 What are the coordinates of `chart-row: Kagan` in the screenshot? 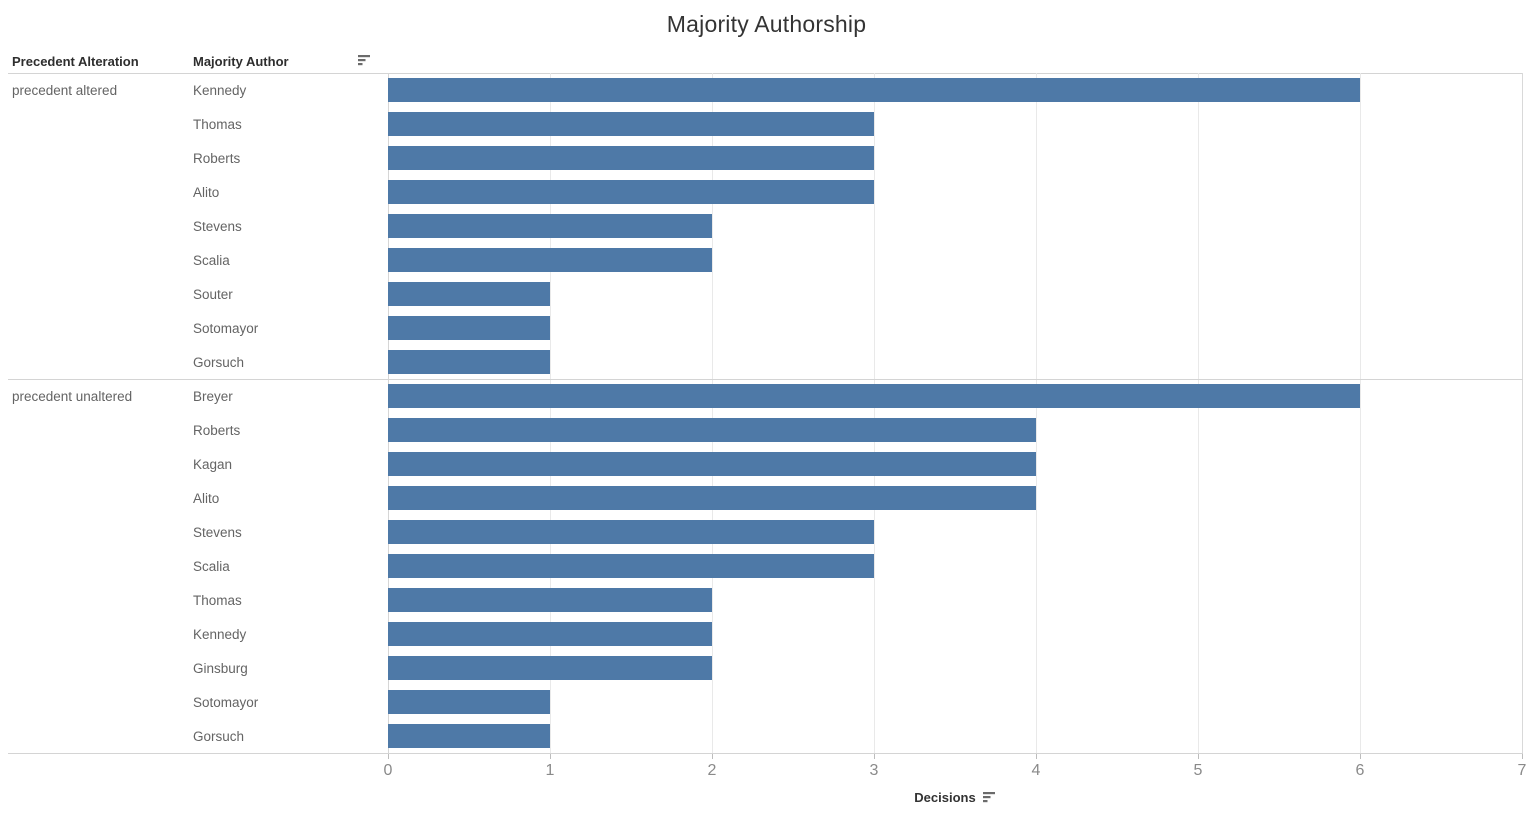 It's located at (766, 464).